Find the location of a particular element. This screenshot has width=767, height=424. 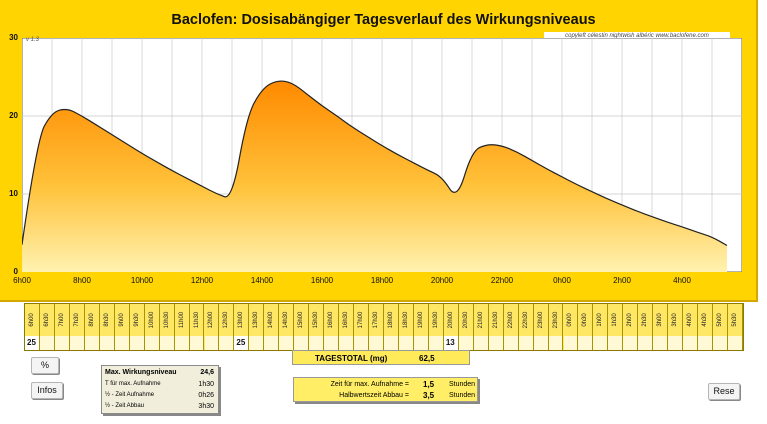

schedule-time-cell: 13h30 is located at coordinates (257, 320).